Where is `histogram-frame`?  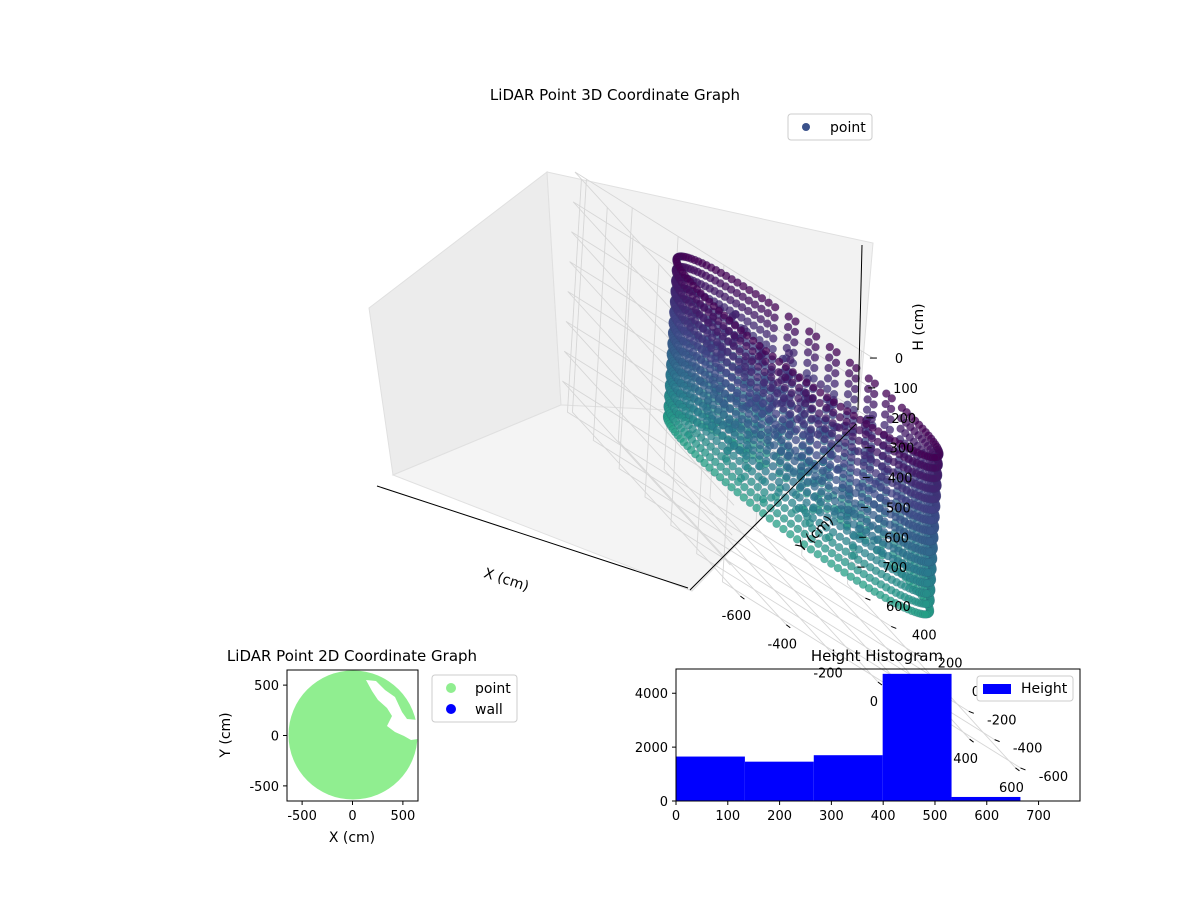
histogram-frame is located at coordinates (878, 735).